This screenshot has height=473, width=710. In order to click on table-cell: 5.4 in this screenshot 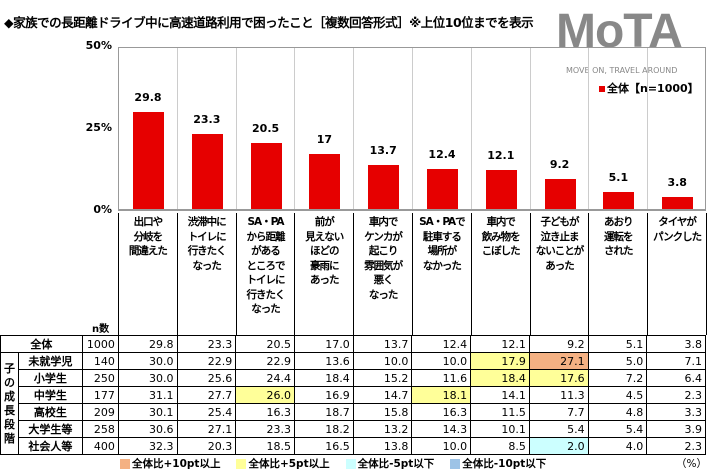, I will do `click(558, 429)`.